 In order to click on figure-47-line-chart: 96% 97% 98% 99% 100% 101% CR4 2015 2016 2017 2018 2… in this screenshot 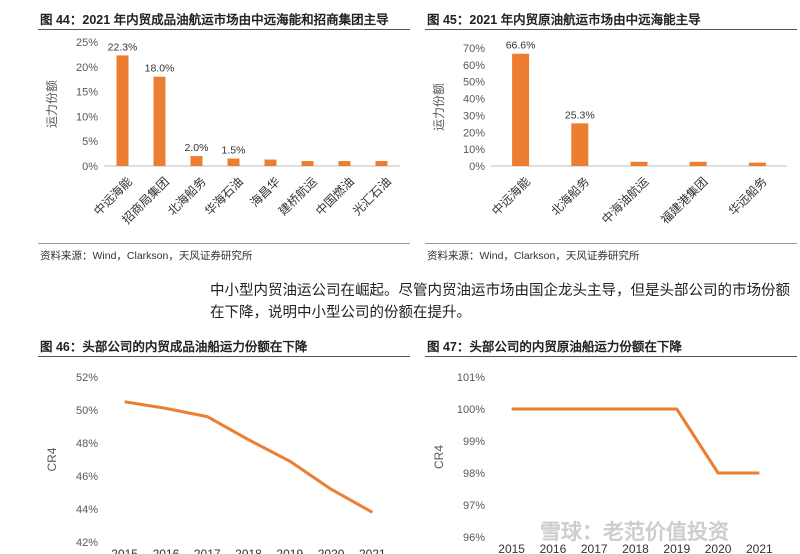, I will do `click(602, 463)`.